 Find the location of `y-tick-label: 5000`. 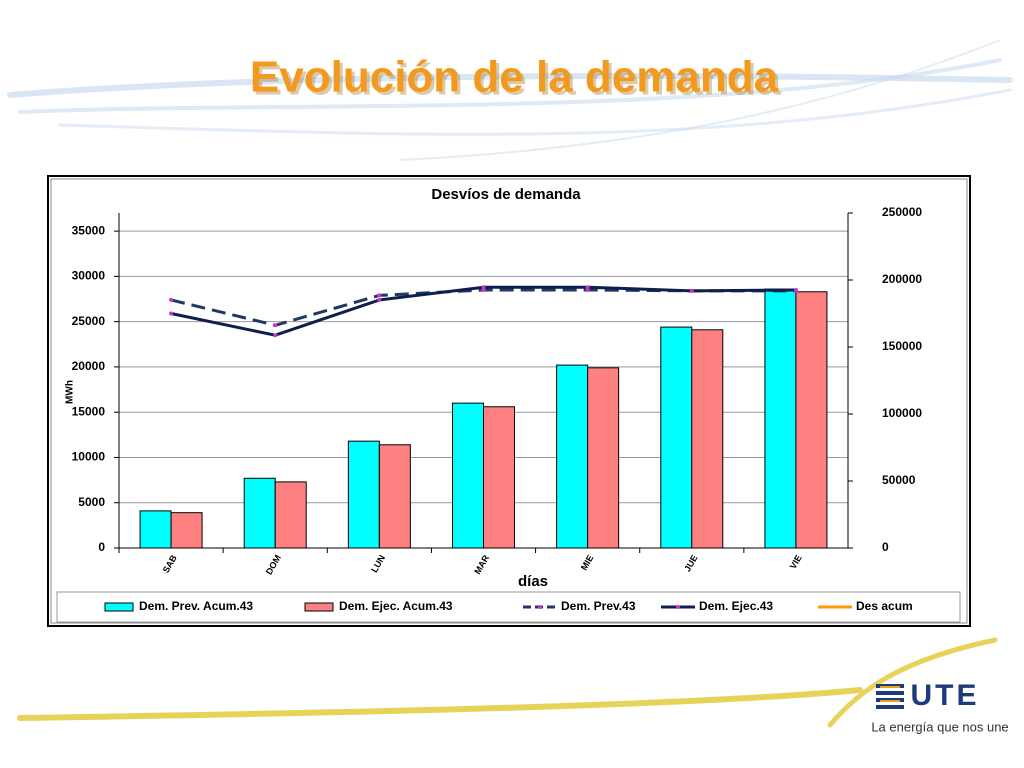

y-tick-label: 5000 is located at coordinates (91, 502).